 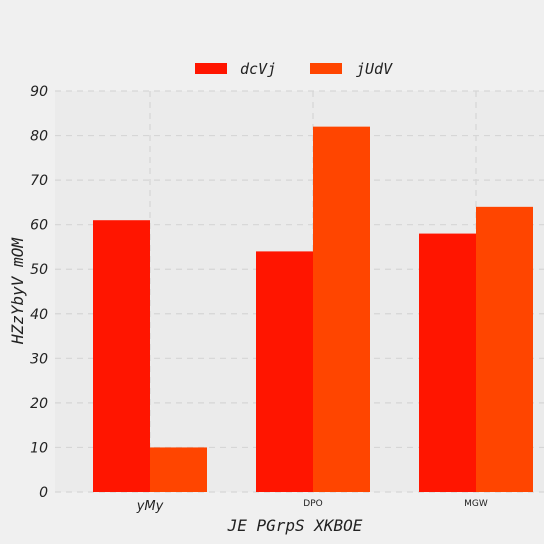 I want to click on x-axis-ticks: yMy DPO MGW, so click(x=312, y=506).